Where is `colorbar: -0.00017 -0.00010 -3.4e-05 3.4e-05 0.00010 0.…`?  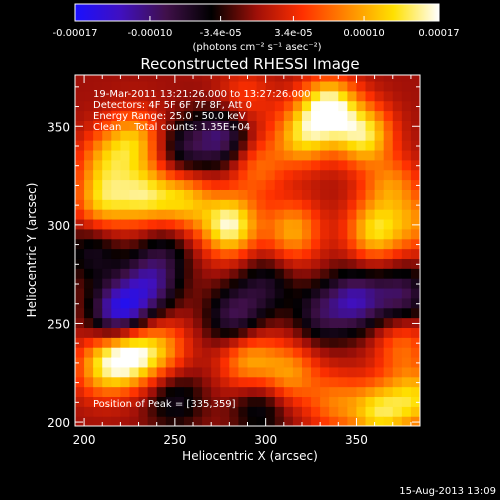
colorbar: -0.00017 -0.00010 -3.4e-05 3.4e-05 0.00010 0.… is located at coordinates (256, 28).